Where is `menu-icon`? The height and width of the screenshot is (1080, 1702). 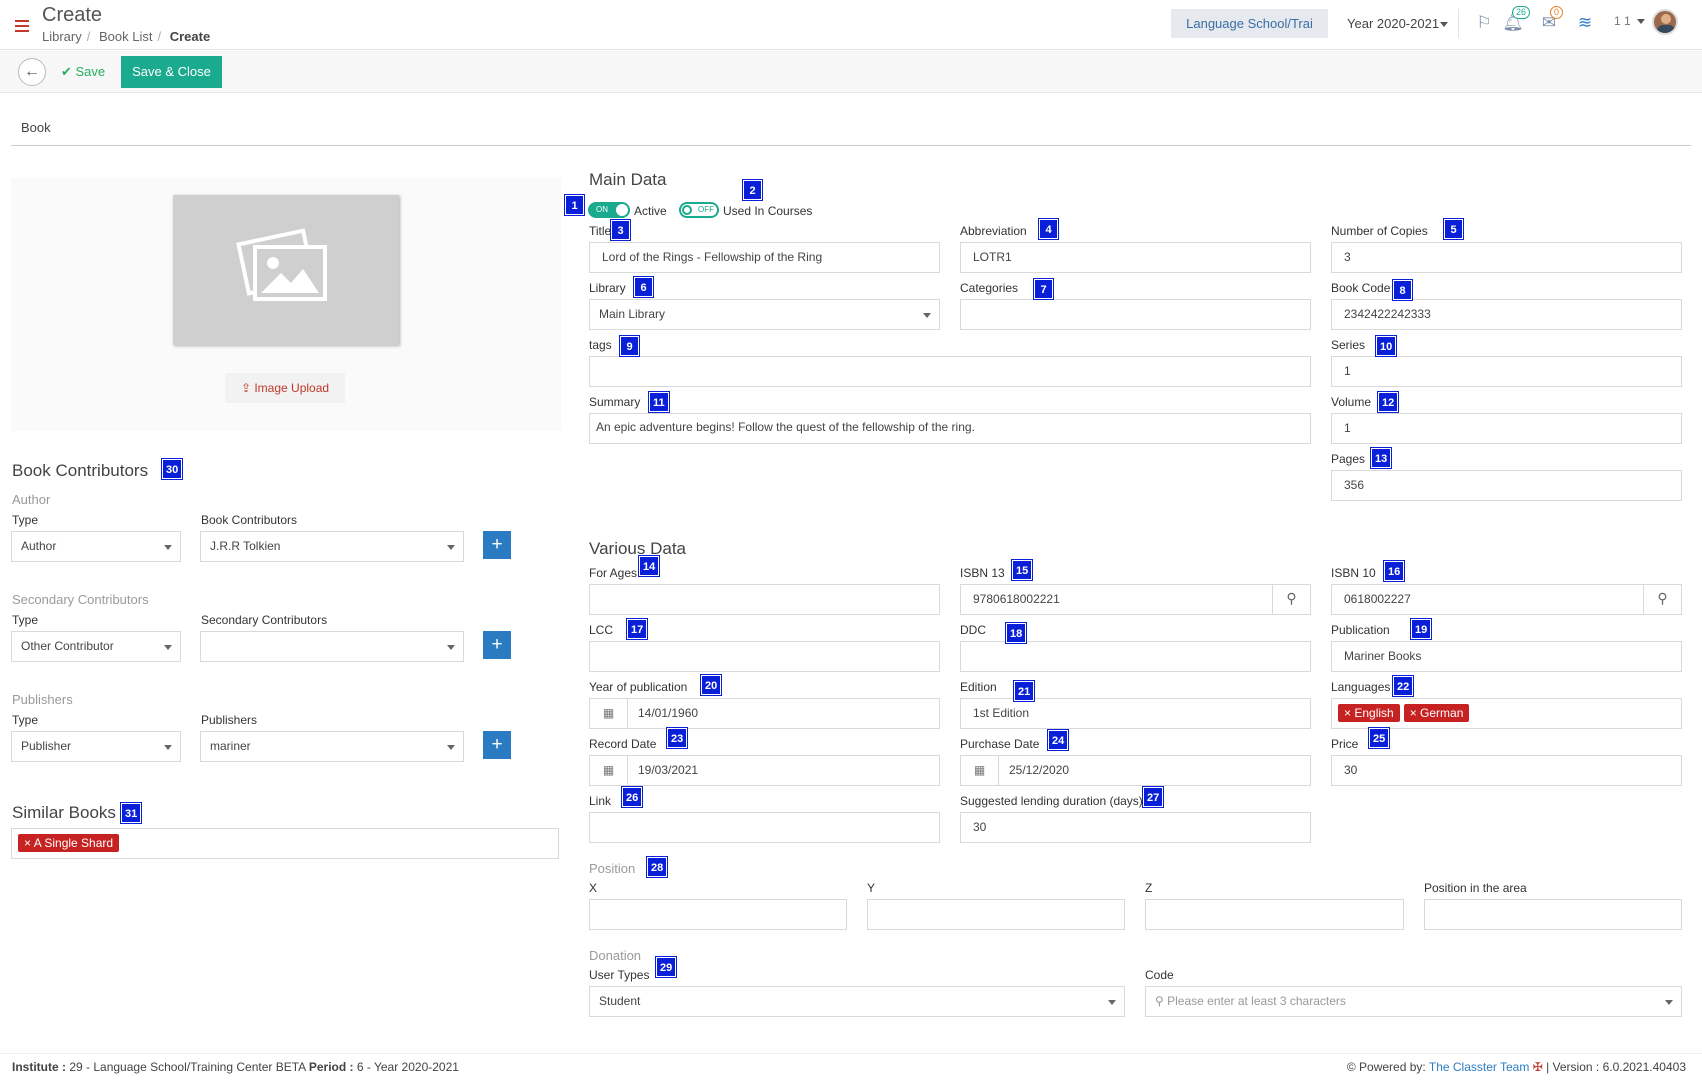
menu-icon is located at coordinates (22, 26).